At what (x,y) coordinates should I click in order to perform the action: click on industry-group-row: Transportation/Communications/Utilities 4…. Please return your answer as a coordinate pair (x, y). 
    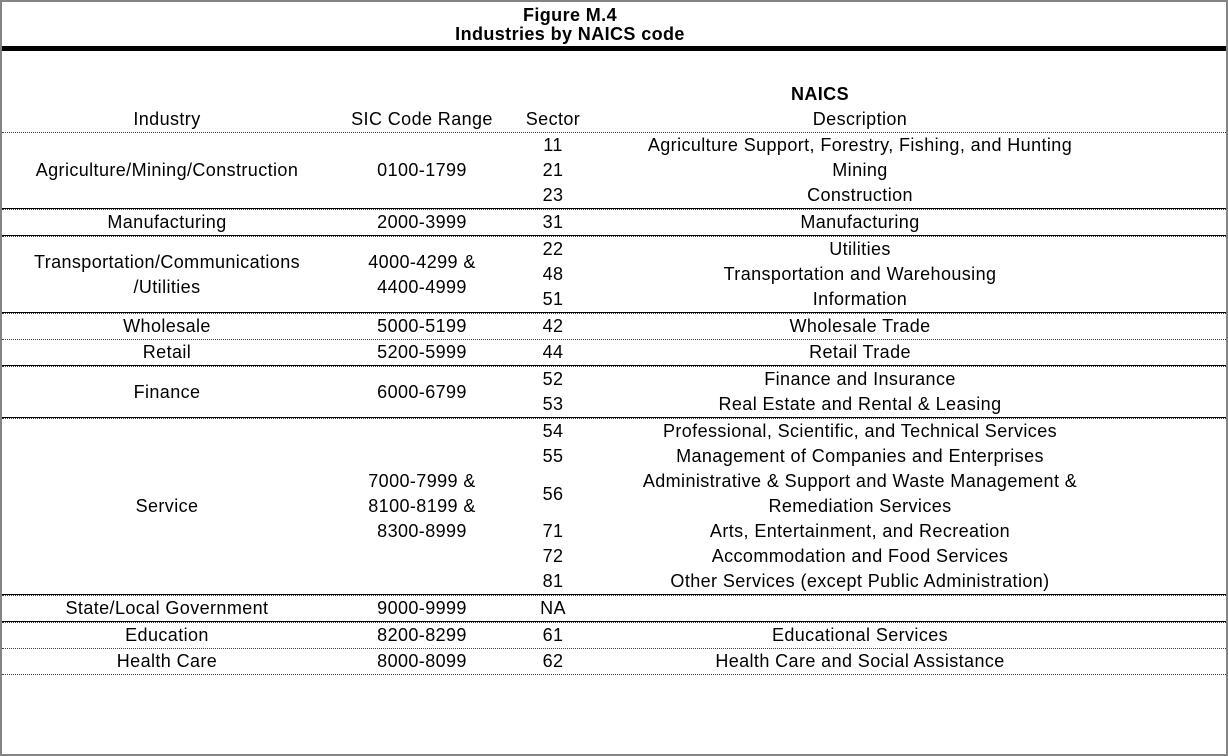
    Looking at the image, I should click on (614, 274).